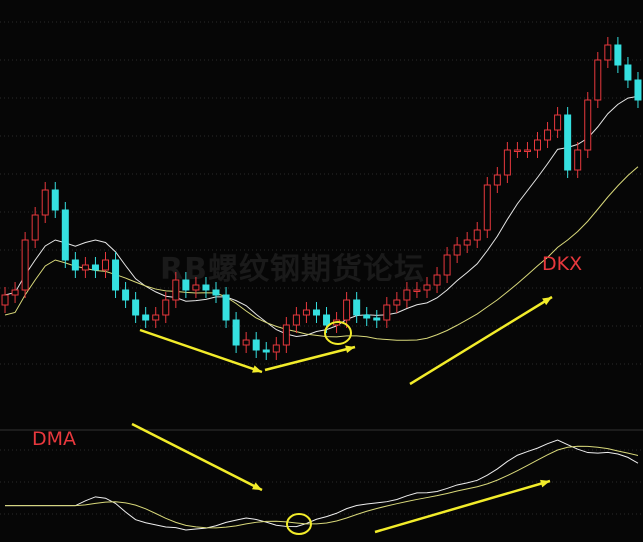 The width and height of the screenshot is (643, 542). I want to click on dma-label: DMA, so click(54, 439).